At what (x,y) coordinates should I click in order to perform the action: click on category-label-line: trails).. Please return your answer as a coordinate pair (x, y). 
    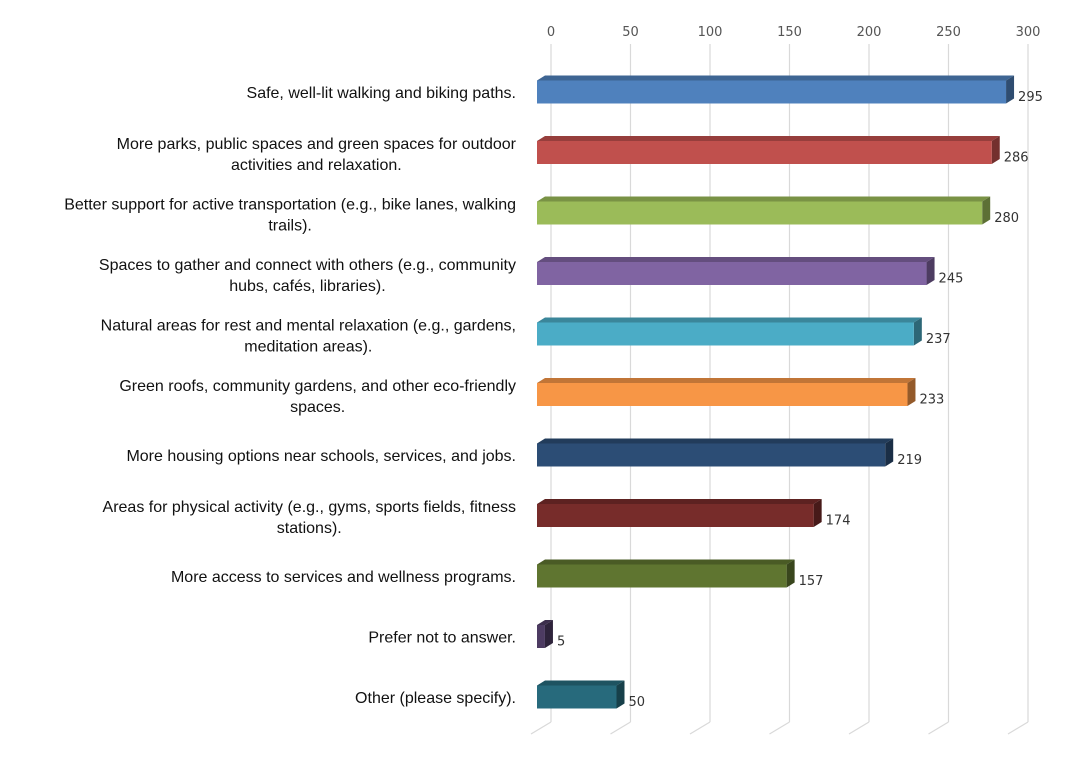
    Looking at the image, I should click on (290, 226).